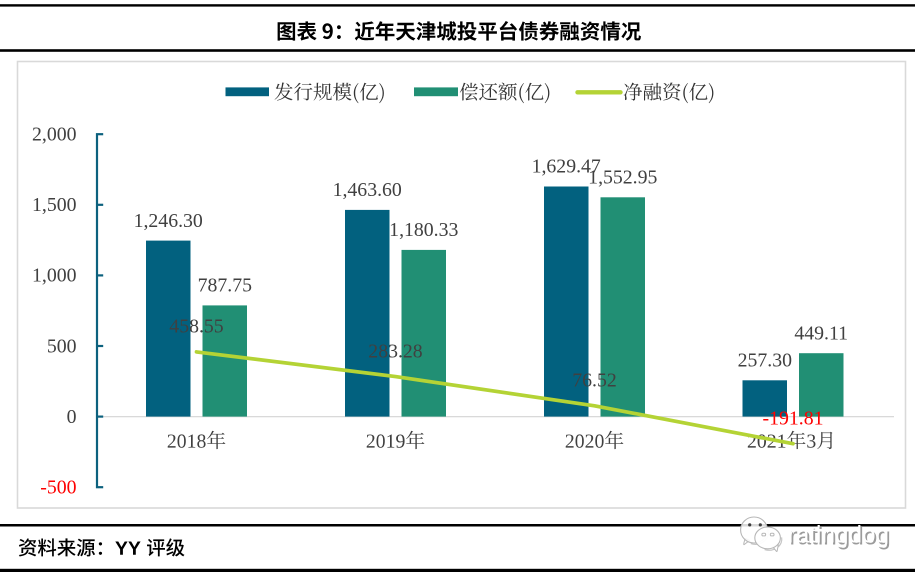  I want to click on svg-text: 76.52, so click(594, 381).